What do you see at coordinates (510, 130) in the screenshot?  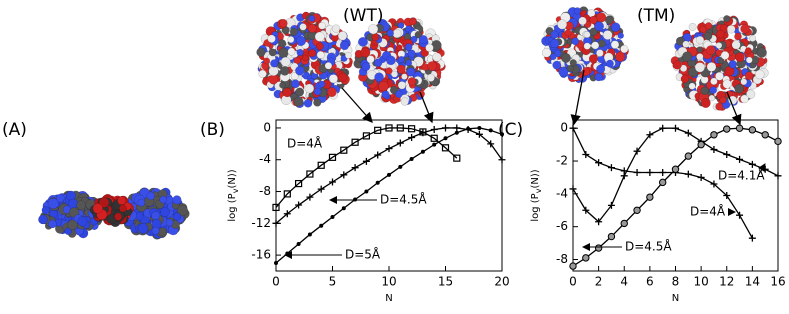 I see `panel-label: (C)` at bounding box center [510, 130].